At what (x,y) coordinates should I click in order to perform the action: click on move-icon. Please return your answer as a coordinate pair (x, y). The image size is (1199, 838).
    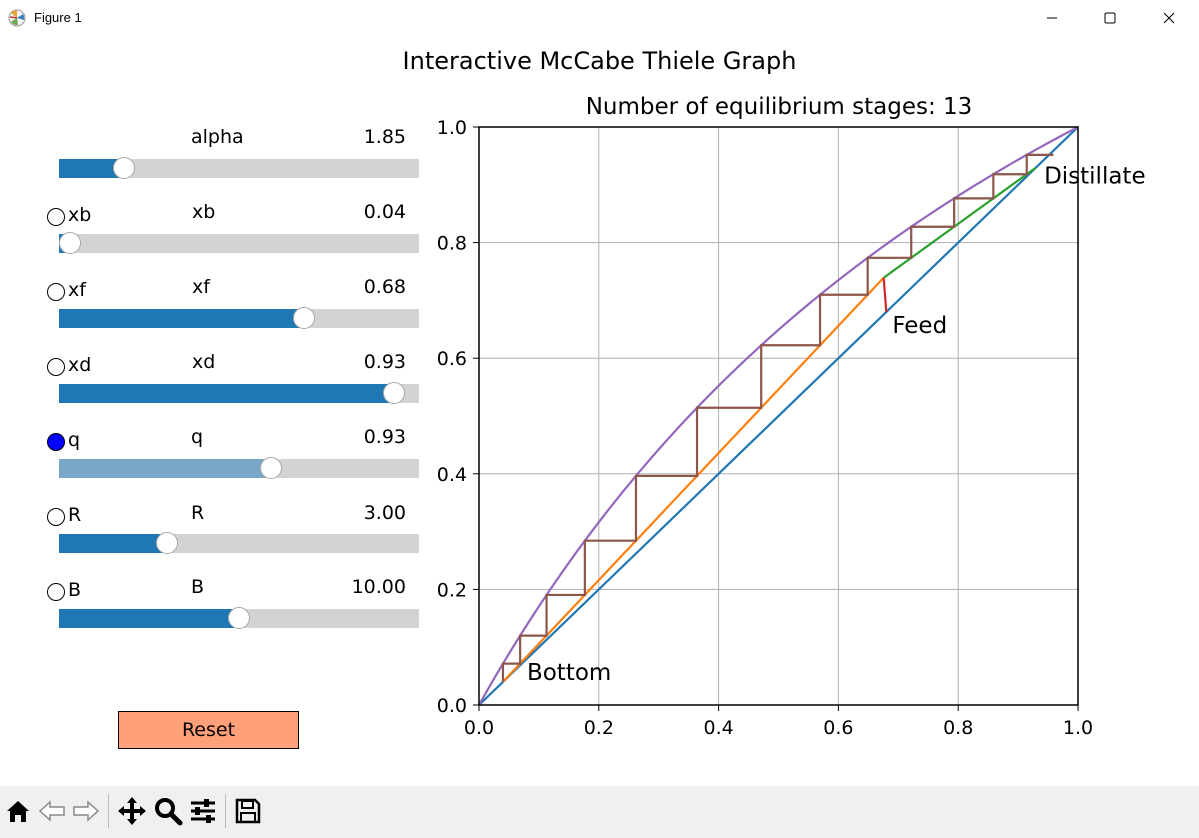
    Looking at the image, I should click on (132, 811).